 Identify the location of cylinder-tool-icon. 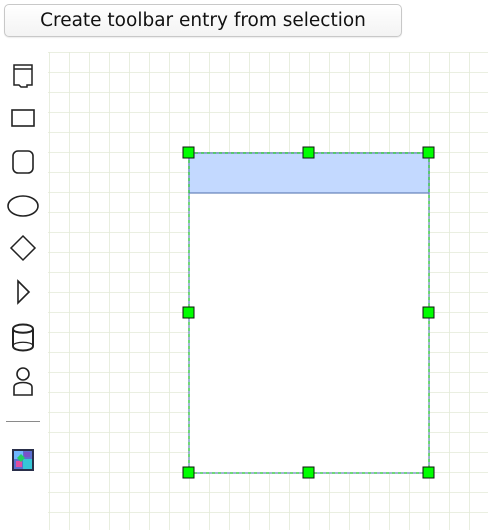
(23, 338).